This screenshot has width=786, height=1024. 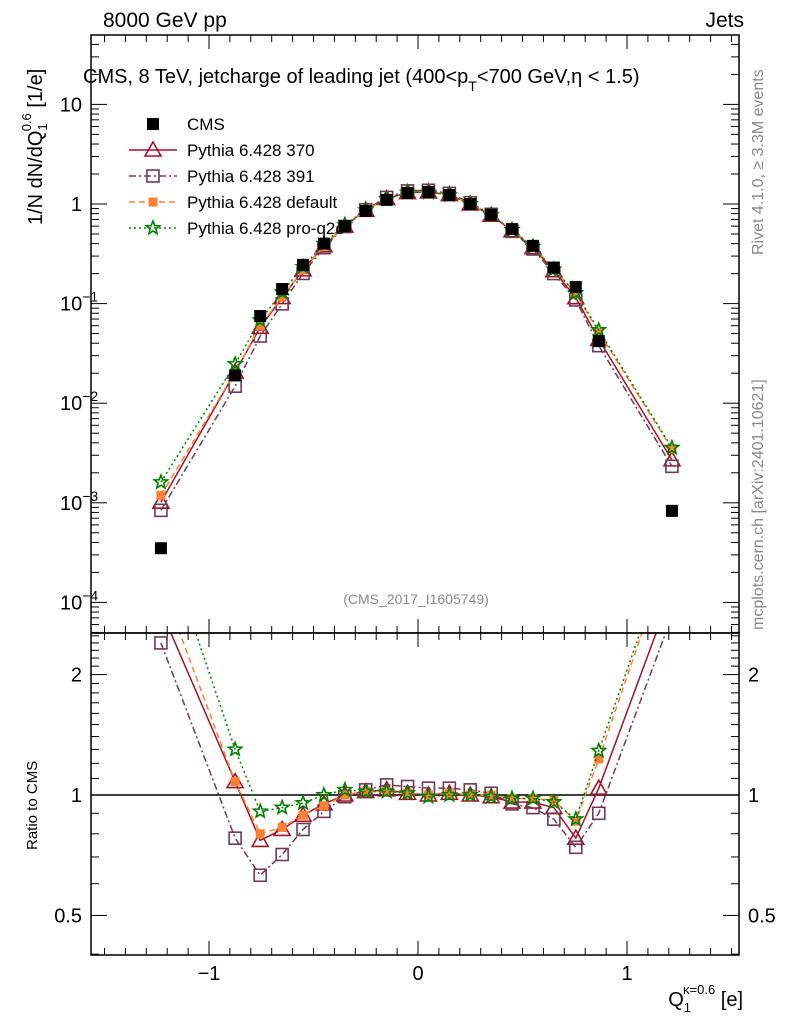 What do you see at coordinates (416, 599) in the screenshot?
I see `analysis-id: (CMS_2017_I1605749)` at bounding box center [416, 599].